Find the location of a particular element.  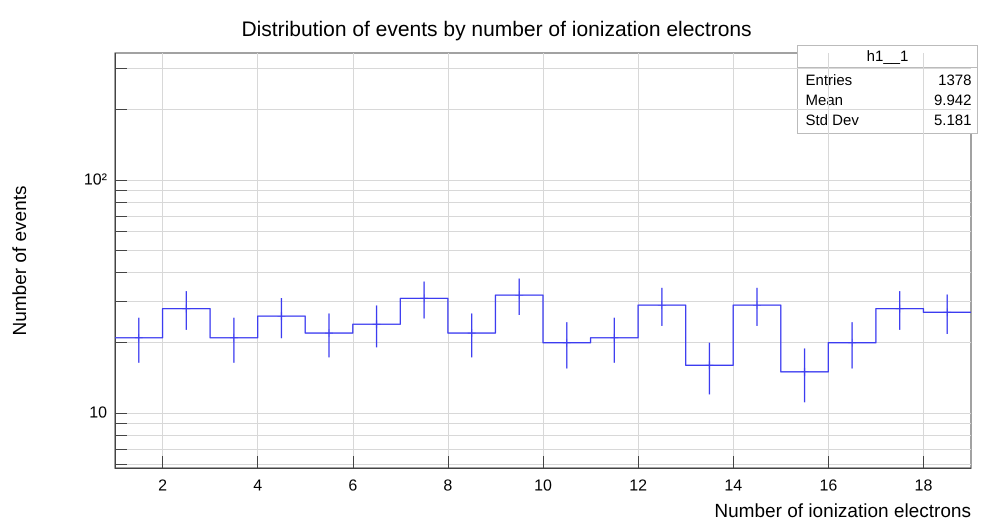

chart-title: Distribution of events by number of ionization electrons is located at coordinates (496, 29).